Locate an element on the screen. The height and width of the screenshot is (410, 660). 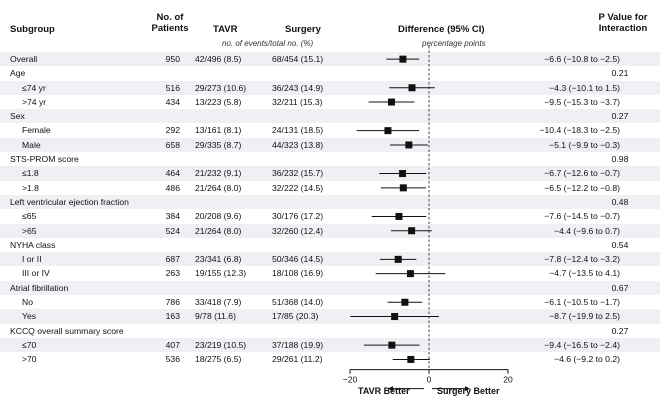
table-row: STS-PROM score 0.98 is located at coordinates (330, 159).